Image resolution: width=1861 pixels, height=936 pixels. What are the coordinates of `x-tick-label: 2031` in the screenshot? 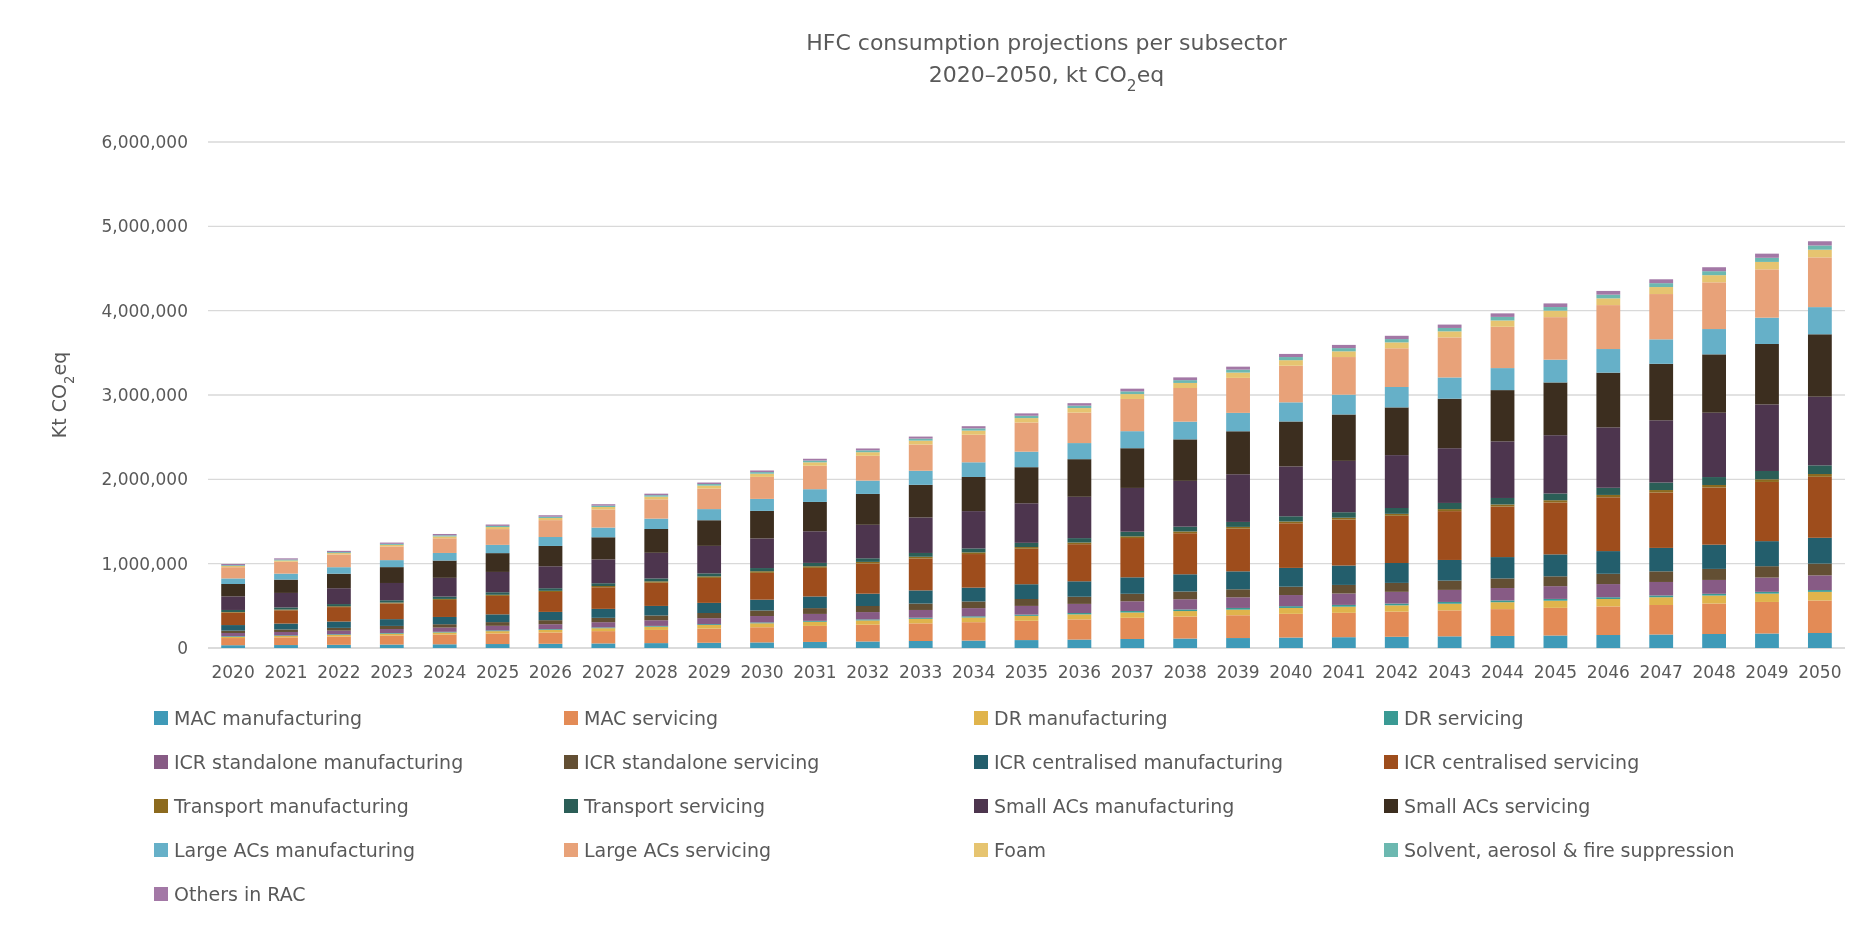 It's located at (815, 672).